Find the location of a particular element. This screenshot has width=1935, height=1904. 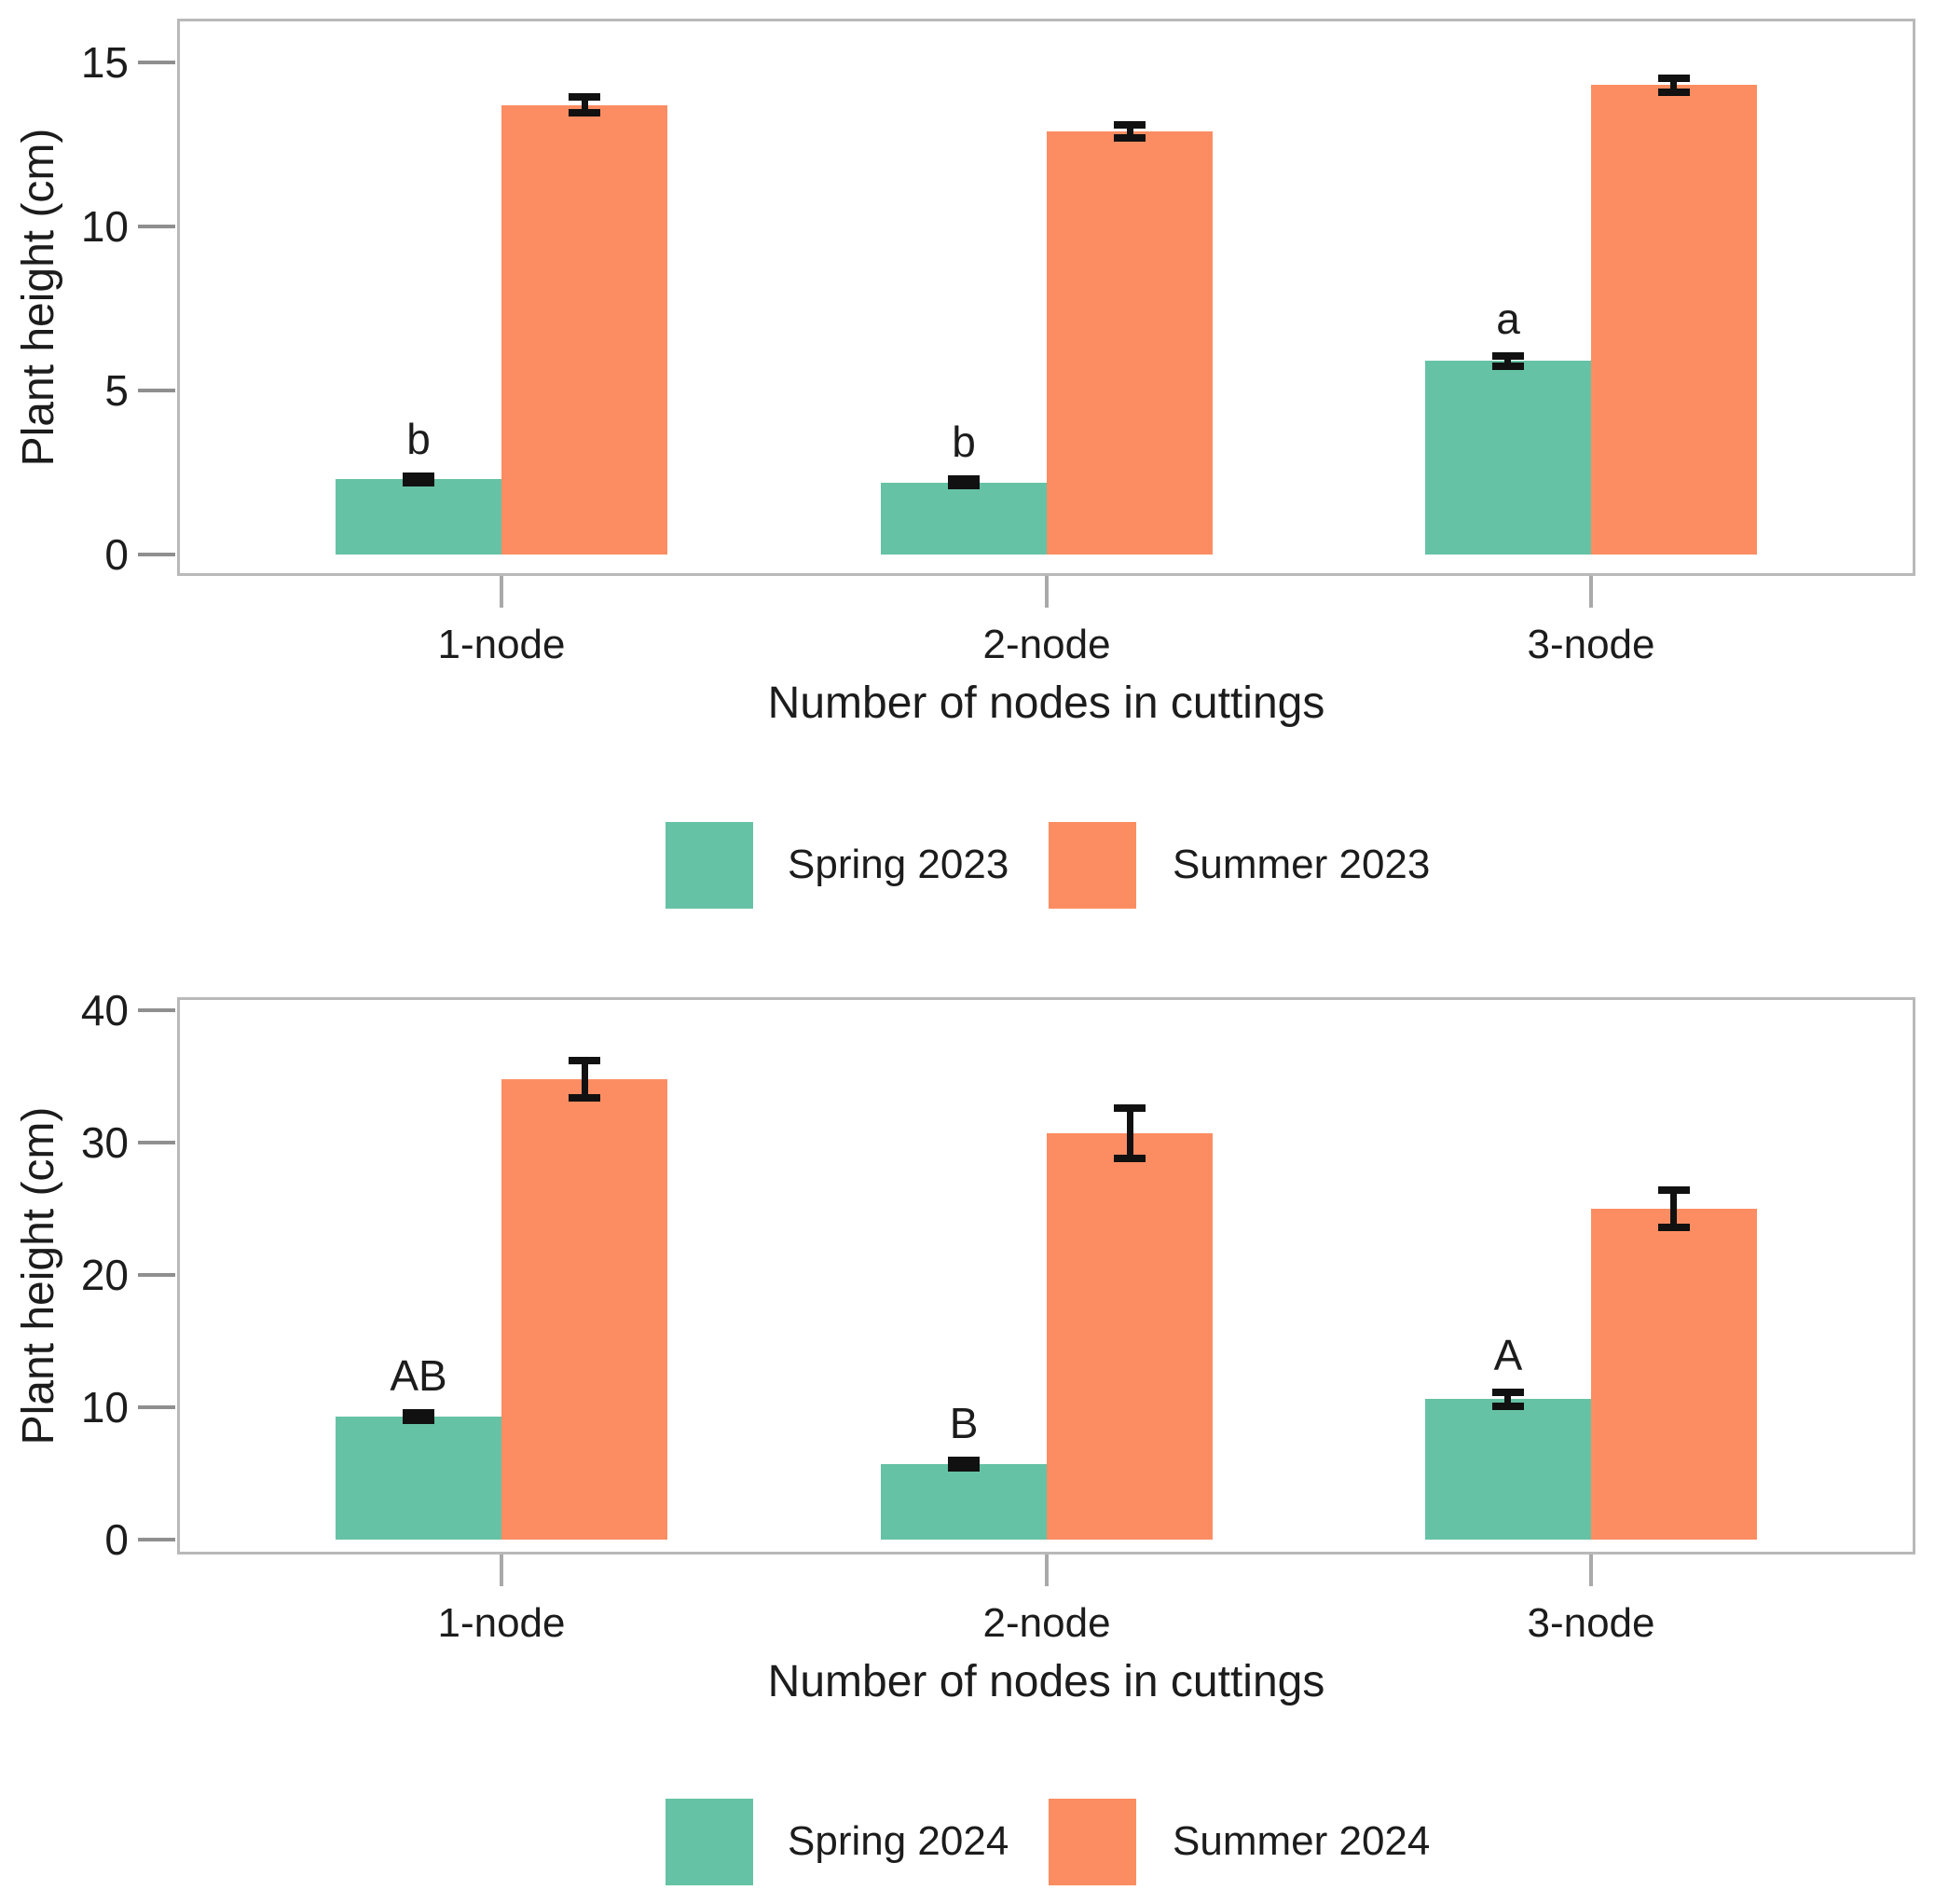

legend-label-summer-2024: Summer 2024 is located at coordinates (1302, 1841).